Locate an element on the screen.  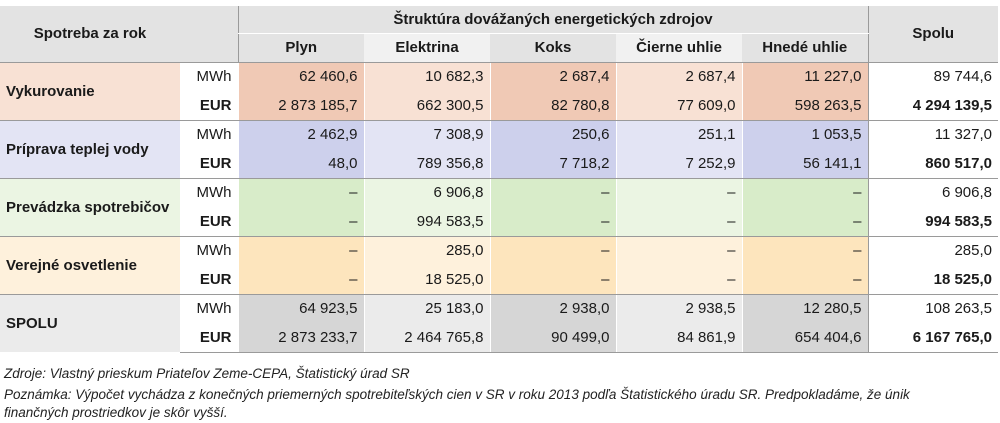
cell-koks: 2 938,0 is located at coordinates (552, 308).